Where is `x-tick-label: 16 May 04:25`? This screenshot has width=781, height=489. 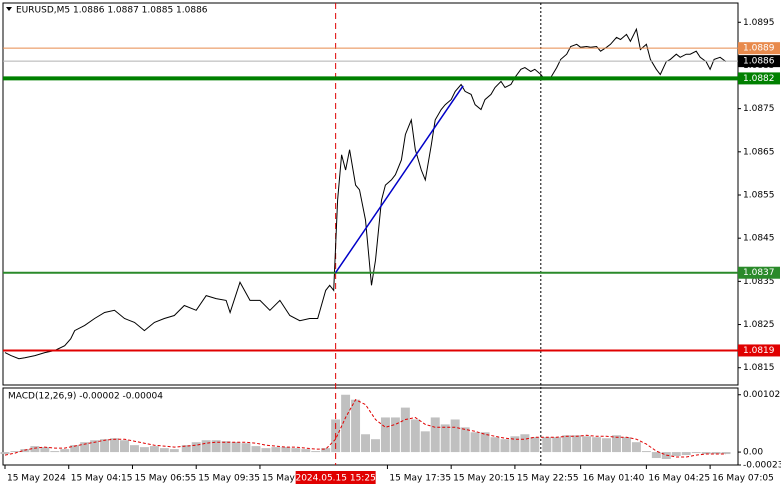 x-tick-label: 16 May 04:25 is located at coordinates (679, 479).